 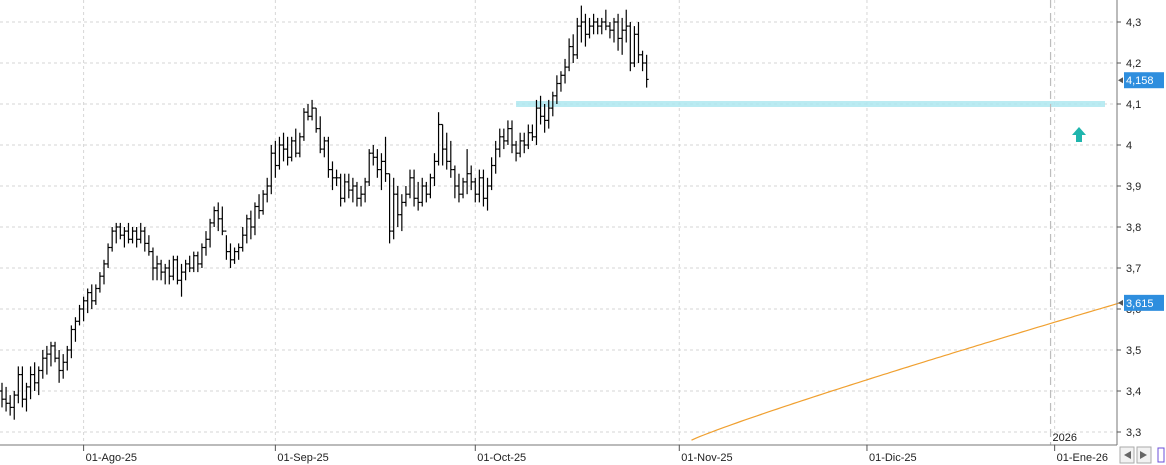 What do you see at coordinates (1133, 187) in the screenshot?
I see `y-tick-label: 3,9` at bounding box center [1133, 187].